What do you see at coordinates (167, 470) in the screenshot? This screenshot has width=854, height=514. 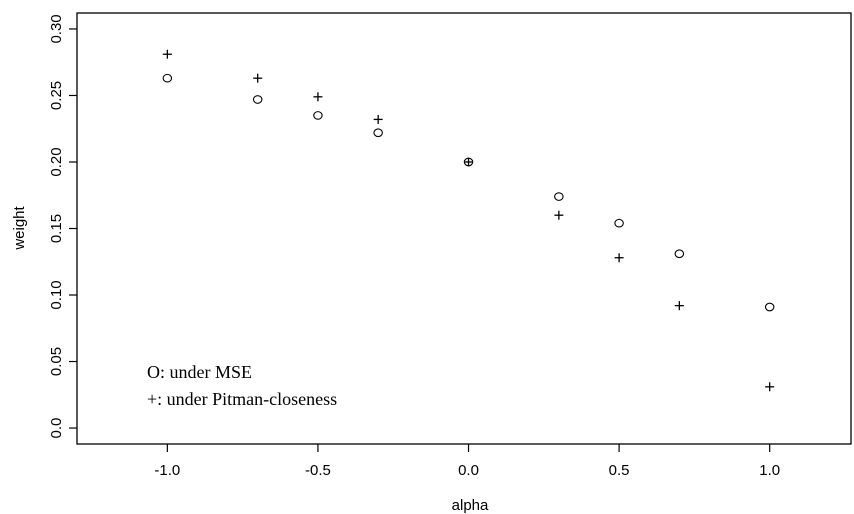 I see `x-tick-label: -1.0` at bounding box center [167, 470].